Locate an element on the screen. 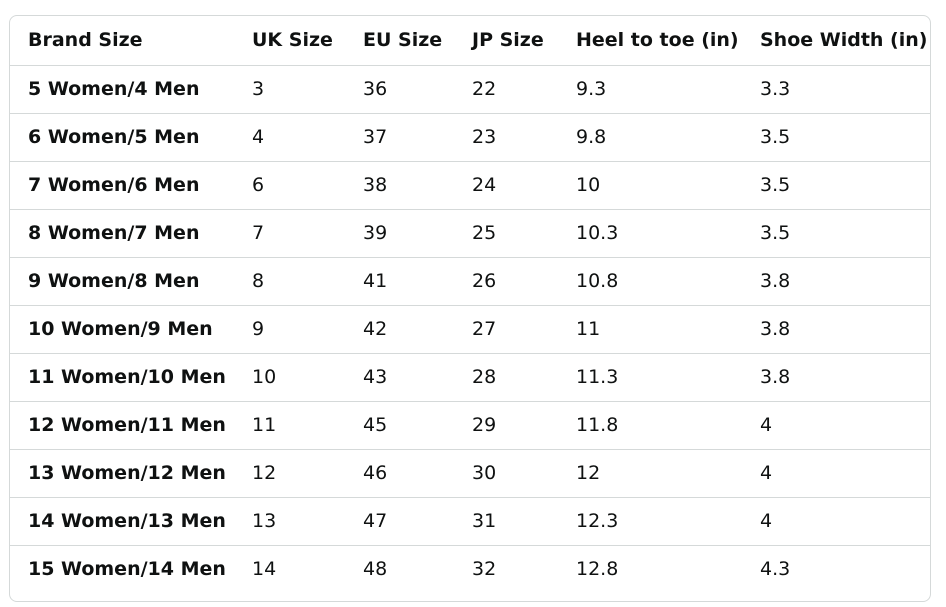 The height and width of the screenshot is (607, 946). cell-uk-size: 4 is located at coordinates (289, 136).